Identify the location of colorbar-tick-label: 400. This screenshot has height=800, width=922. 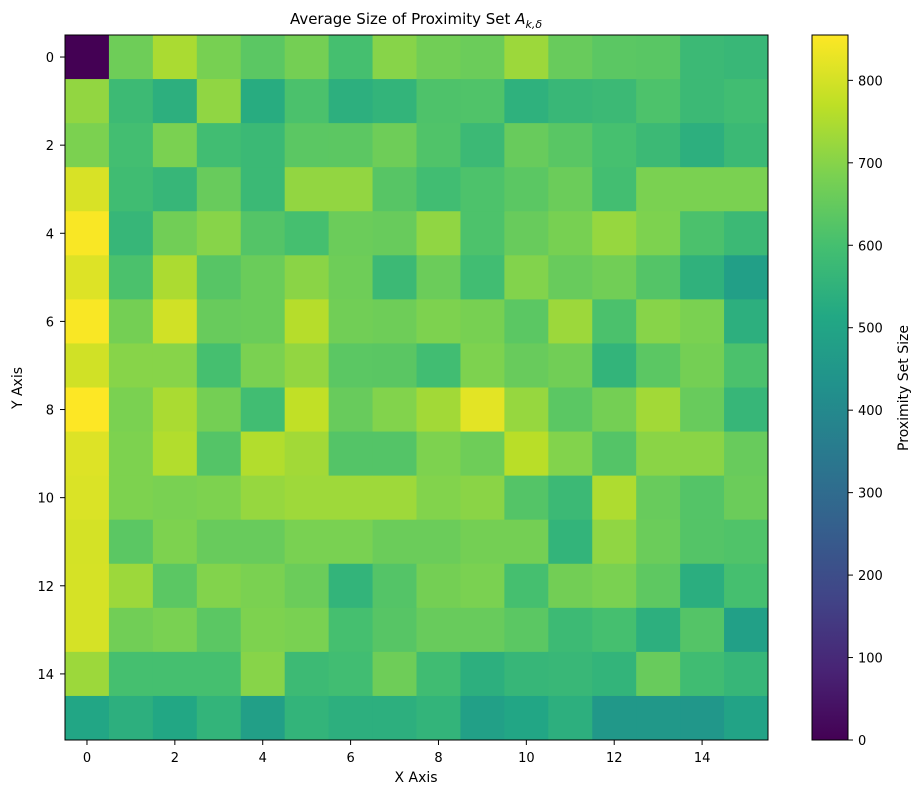
(870, 411).